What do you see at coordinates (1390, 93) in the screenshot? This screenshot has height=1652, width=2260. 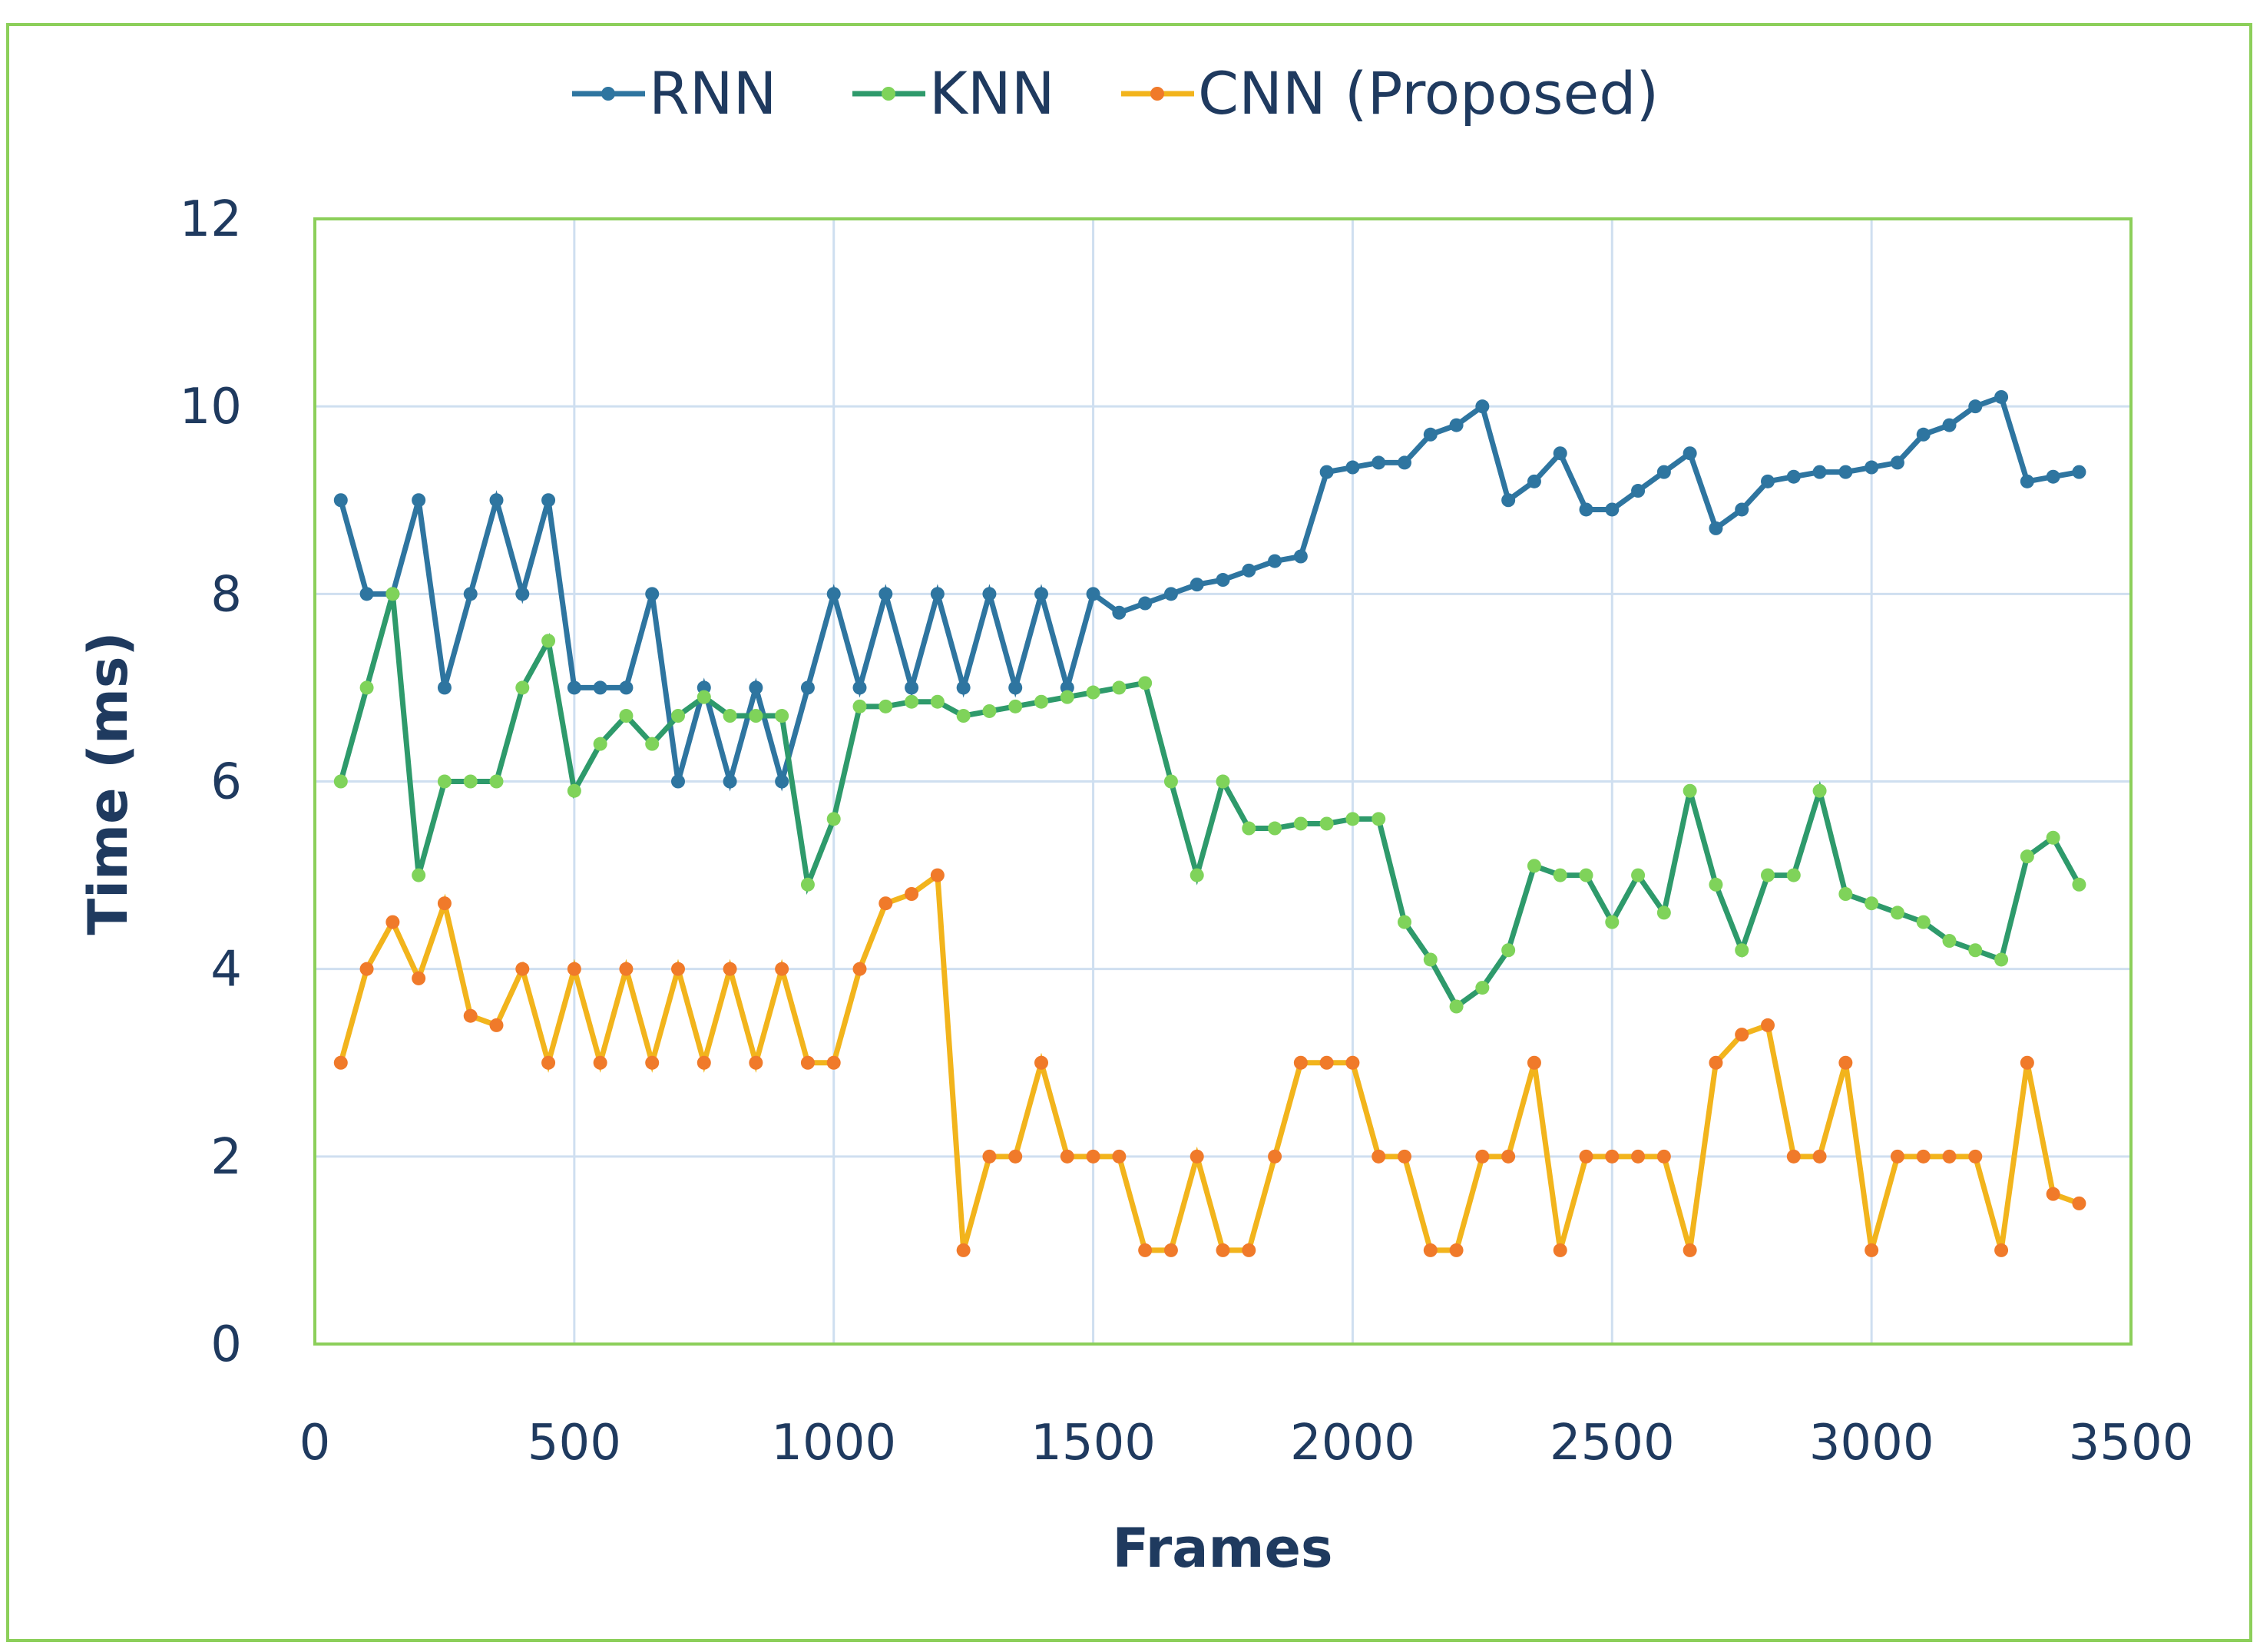 I see `legend-item: CNN (Proposed)` at bounding box center [1390, 93].